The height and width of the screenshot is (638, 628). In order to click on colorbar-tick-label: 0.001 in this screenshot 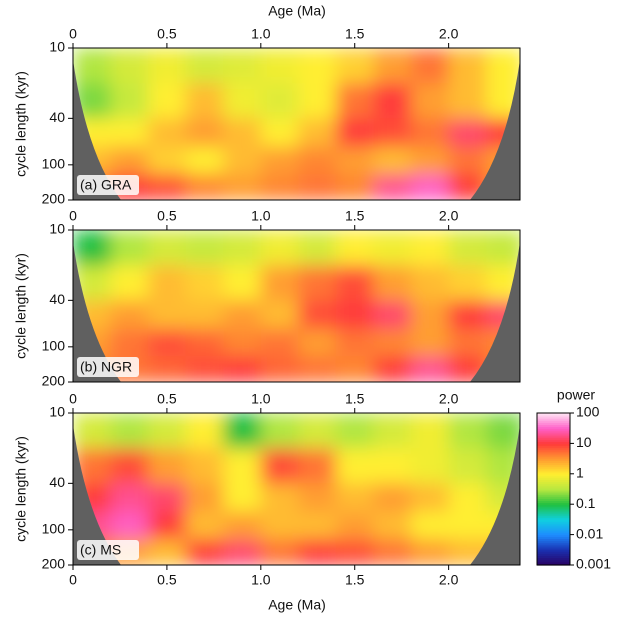, I will do `click(593, 564)`.